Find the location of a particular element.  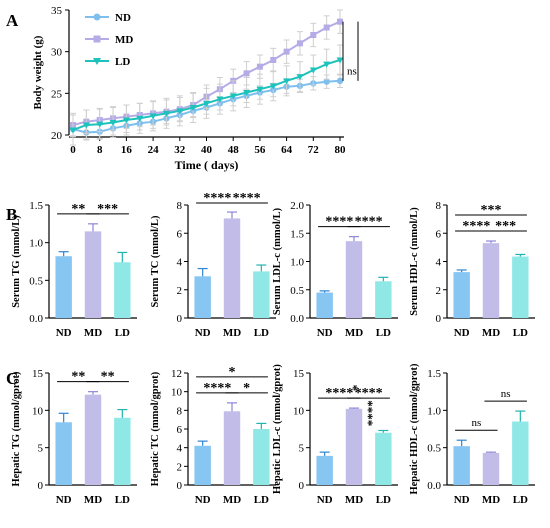

panel-label-c: C is located at coordinates (12, 378).